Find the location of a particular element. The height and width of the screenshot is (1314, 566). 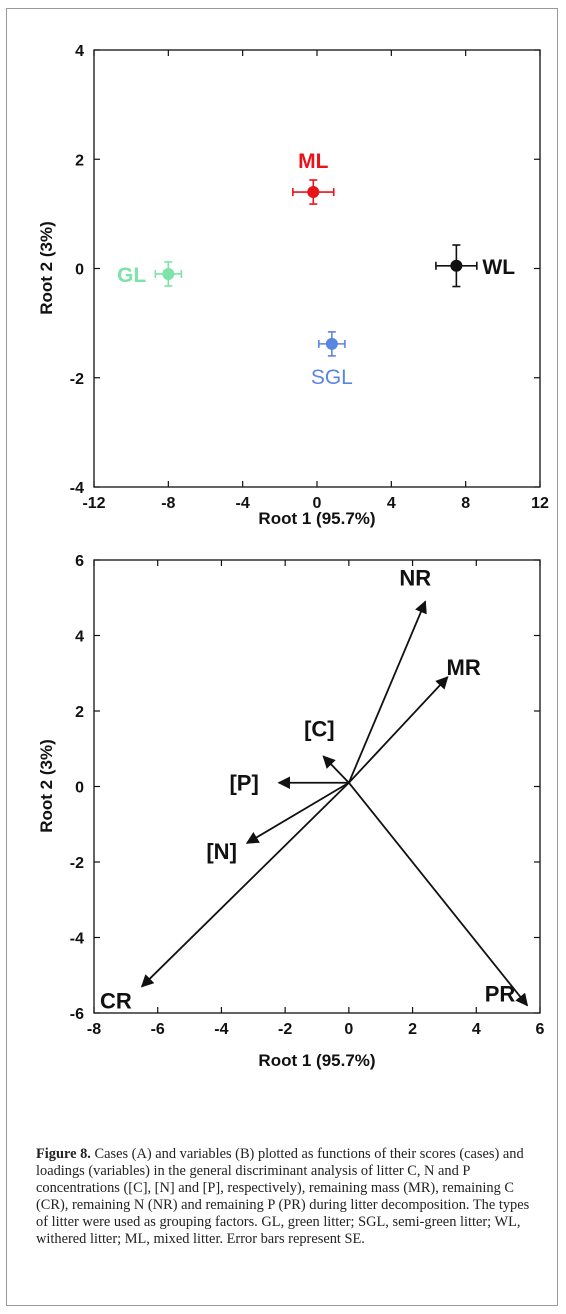

vector-label: PR is located at coordinates (500, 993).